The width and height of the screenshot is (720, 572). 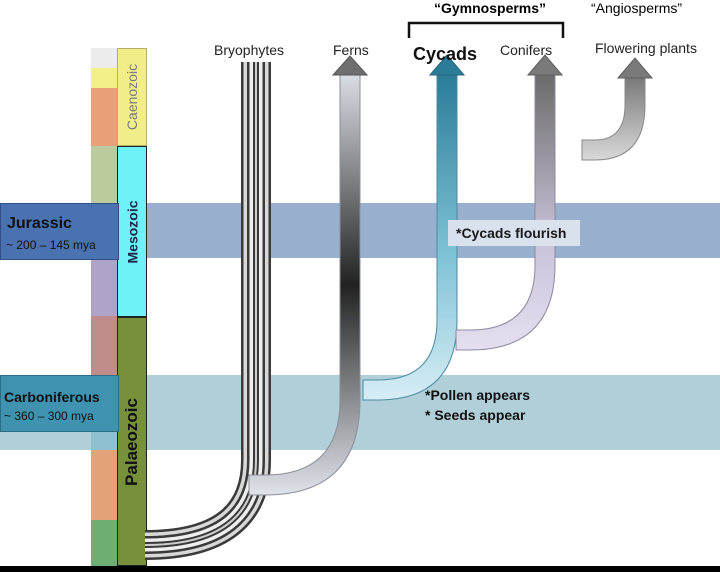 I want to click on event-cycads-flourish: *Cycads flourish, so click(x=514, y=233).